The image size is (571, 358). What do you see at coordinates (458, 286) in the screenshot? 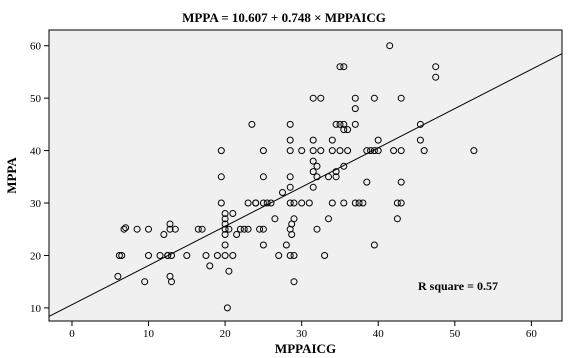
I see `r-square-annotation: R square = 0.57` at bounding box center [458, 286].